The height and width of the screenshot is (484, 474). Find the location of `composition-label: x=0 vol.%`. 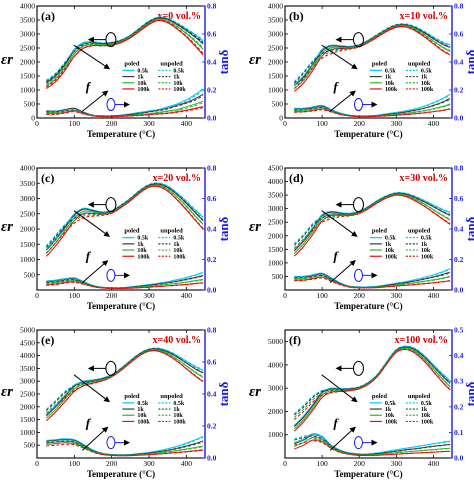

composition-label: x=0 vol.% is located at coordinates (179, 16).